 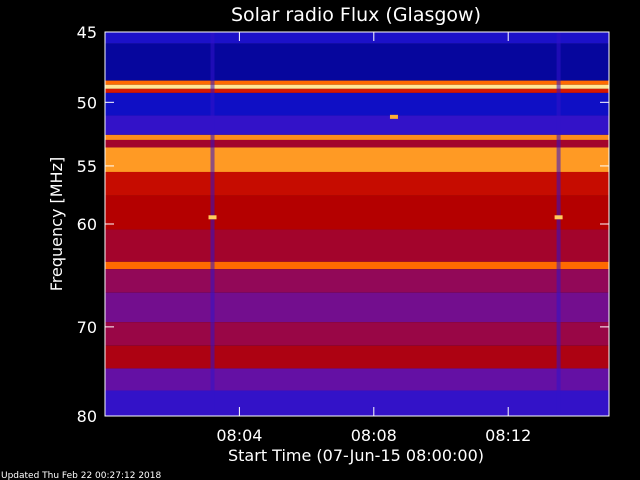 What do you see at coordinates (87, 327) in the screenshot?
I see `y-tick-label-4: 70` at bounding box center [87, 327].